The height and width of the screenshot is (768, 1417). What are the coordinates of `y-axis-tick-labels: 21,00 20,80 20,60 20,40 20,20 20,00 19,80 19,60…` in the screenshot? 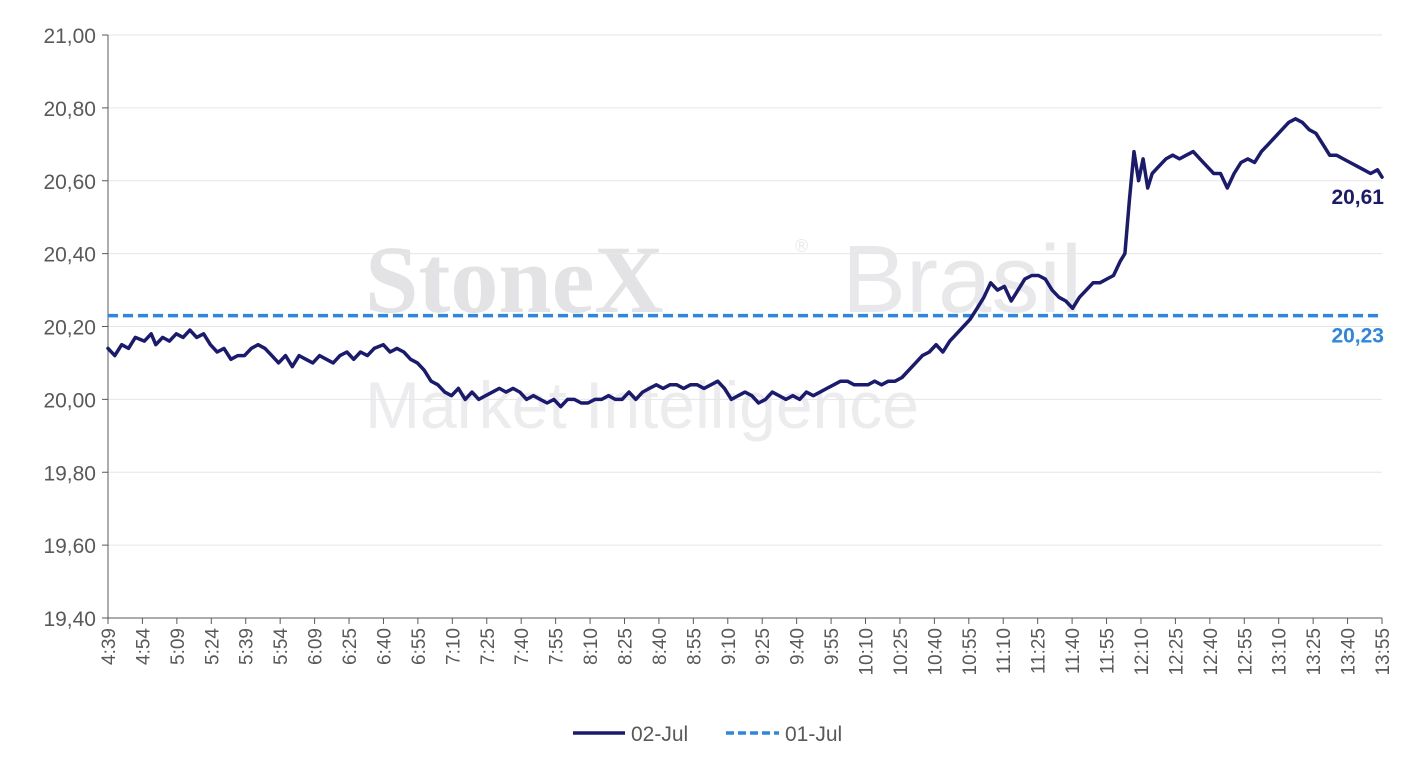 It's located at (69, 328).